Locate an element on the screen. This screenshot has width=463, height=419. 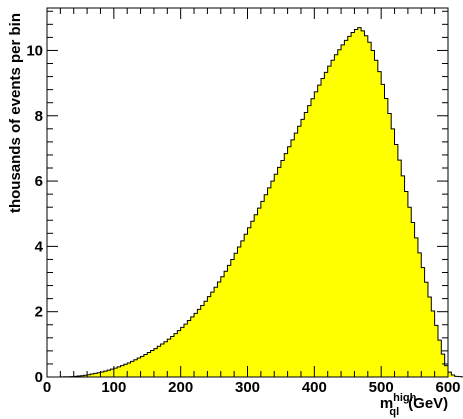
x-tick-label: 0 is located at coordinates (47, 387).